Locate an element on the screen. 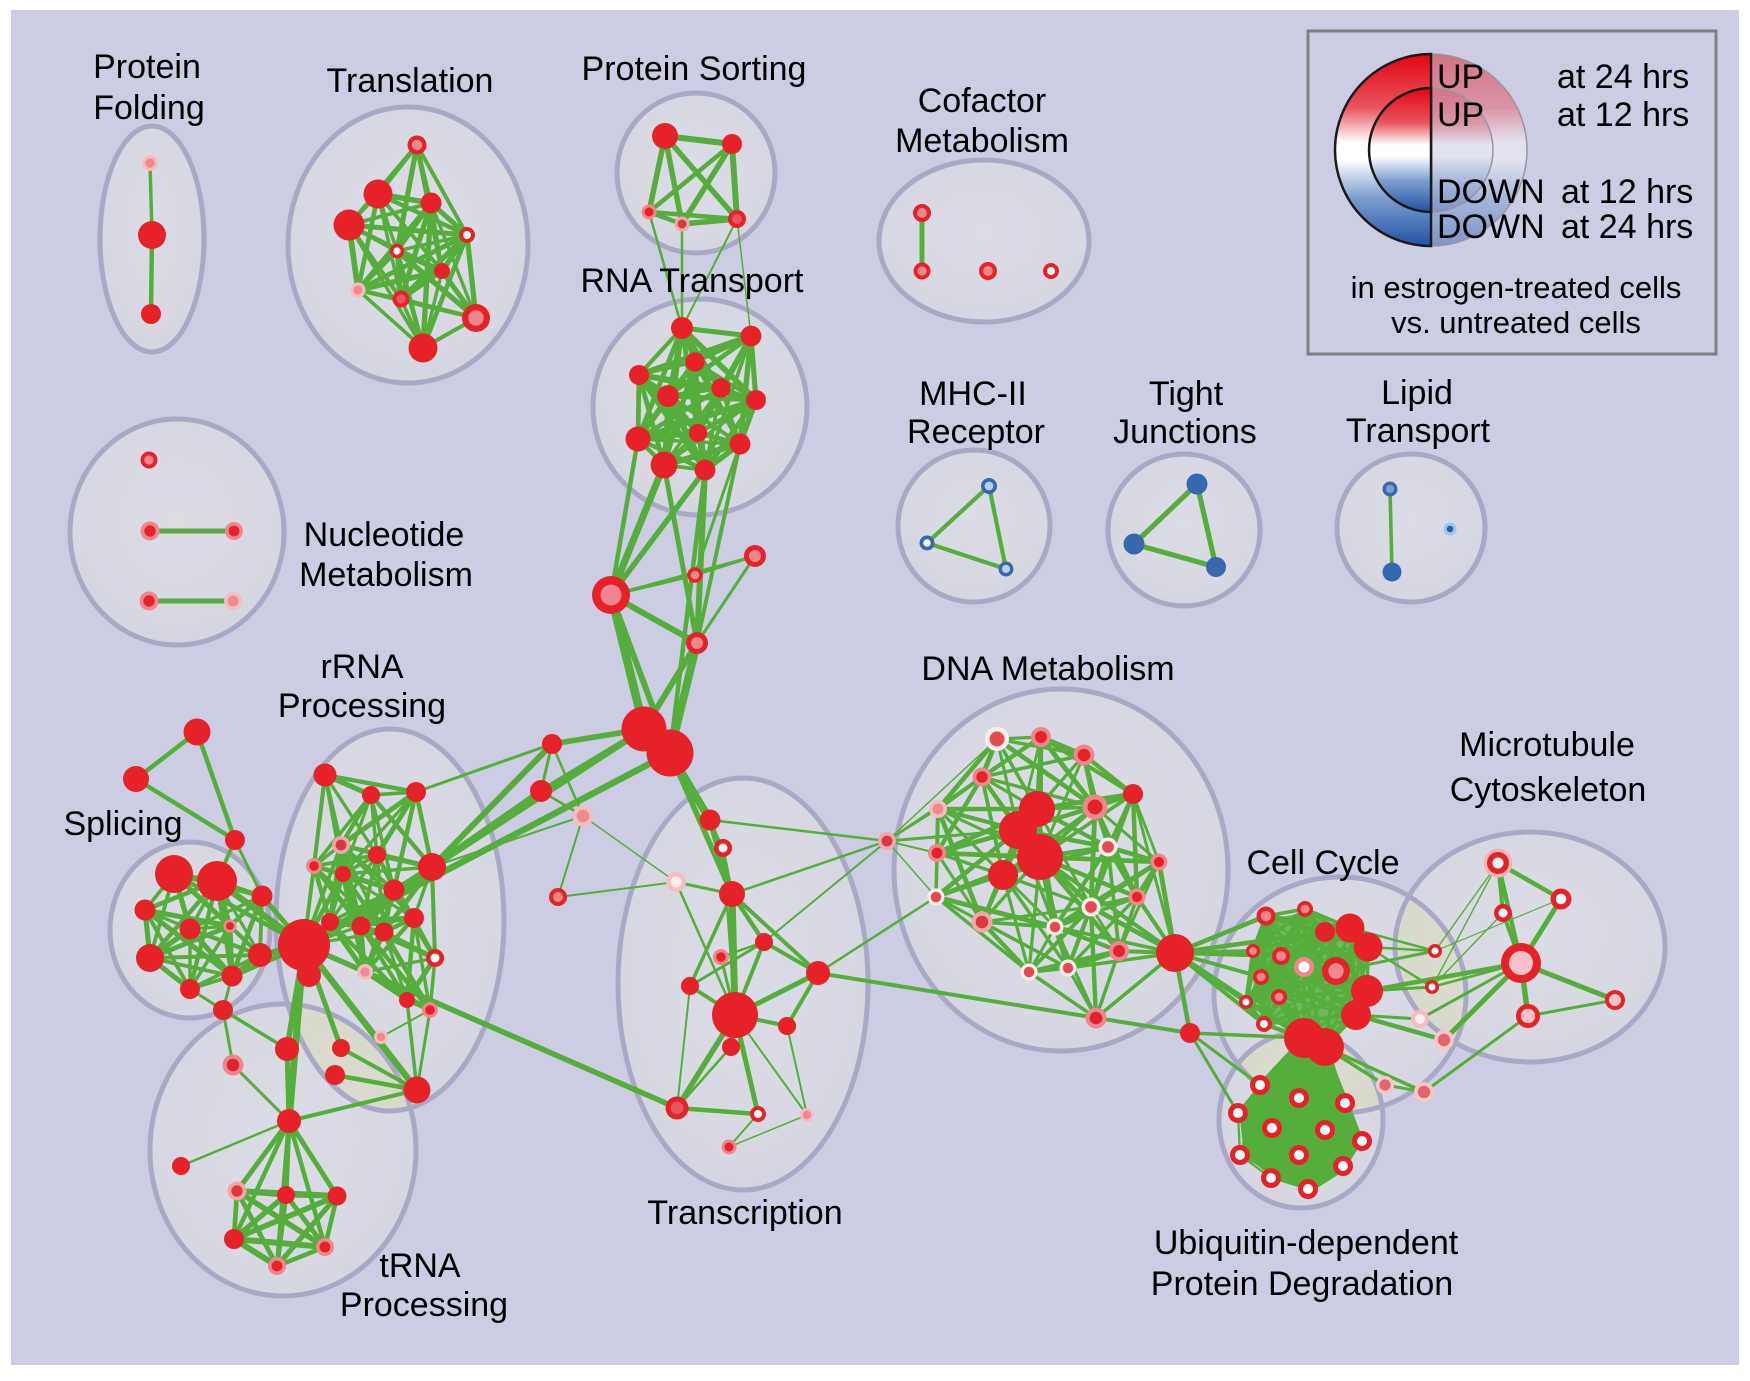  svg-text: rRNA is located at coordinates (361, 667).